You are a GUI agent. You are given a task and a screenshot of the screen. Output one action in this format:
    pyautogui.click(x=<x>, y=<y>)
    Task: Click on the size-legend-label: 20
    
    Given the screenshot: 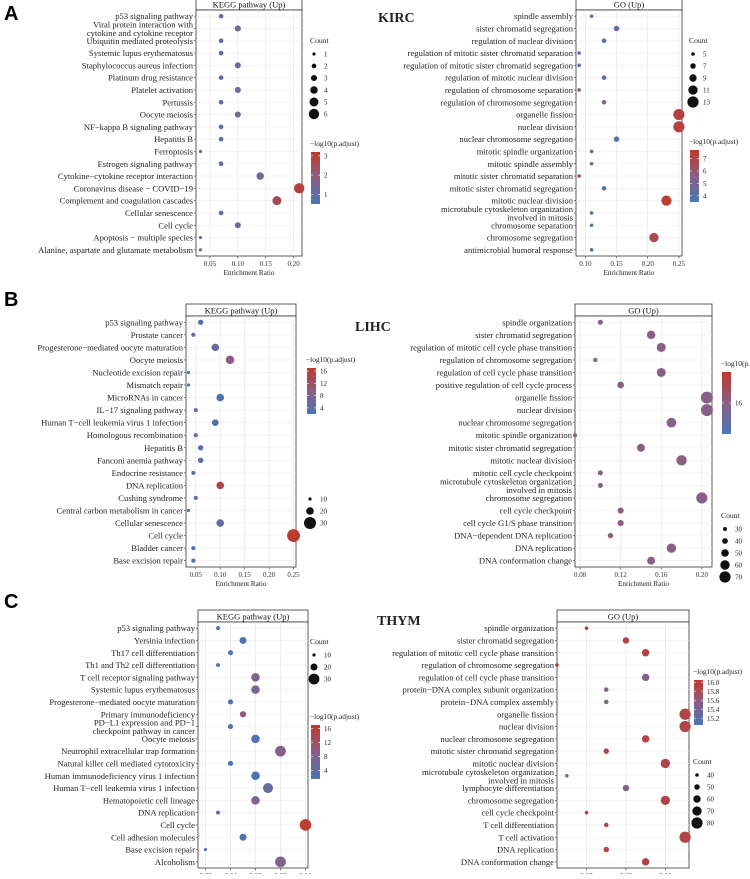 What is the action you would take?
    pyautogui.click(x=324, y=512)
    